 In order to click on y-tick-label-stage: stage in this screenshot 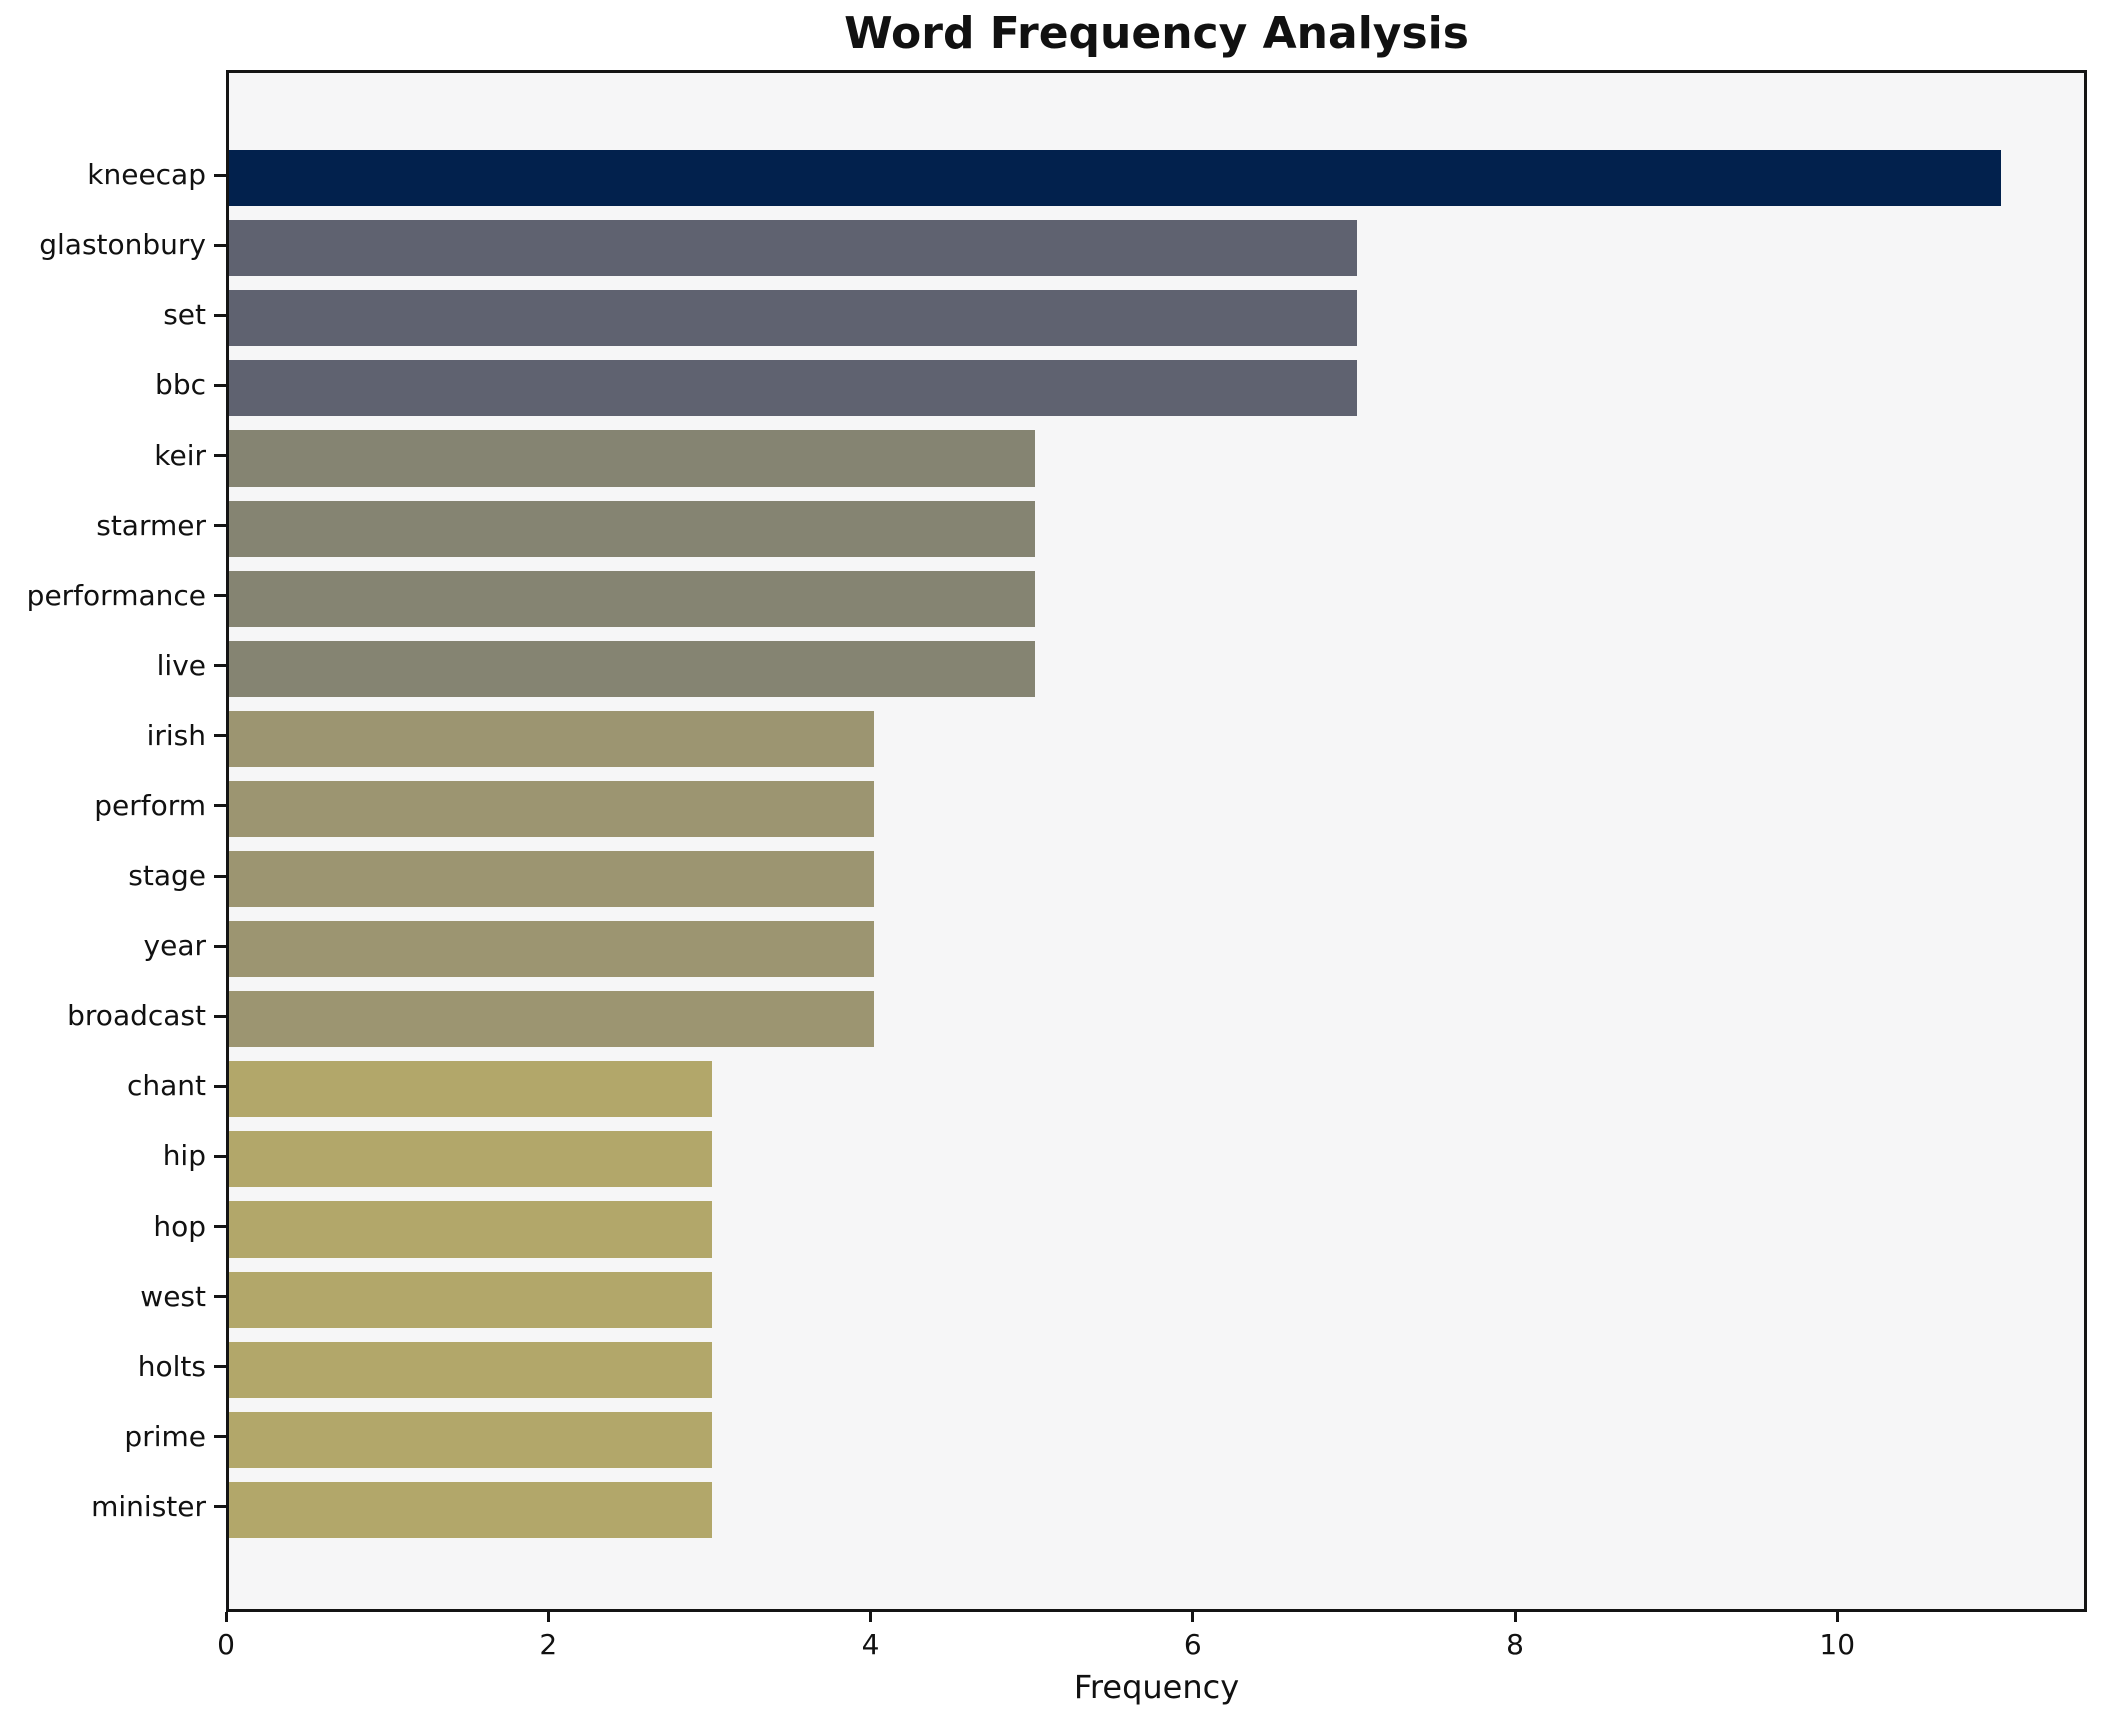, I will do `click(167, 876)`.